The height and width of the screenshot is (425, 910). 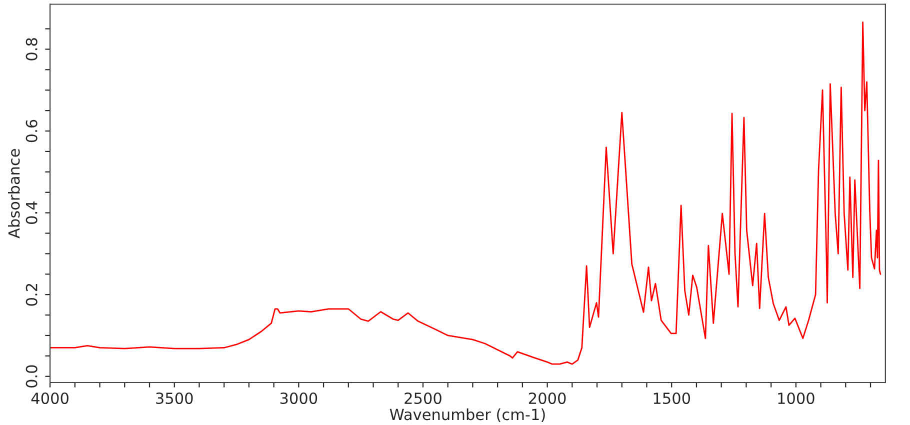 What do you see at coordinates (32, 49) in the screenshot?
I see `y-tick-label: 0.8` at bounding box center [32, 49].